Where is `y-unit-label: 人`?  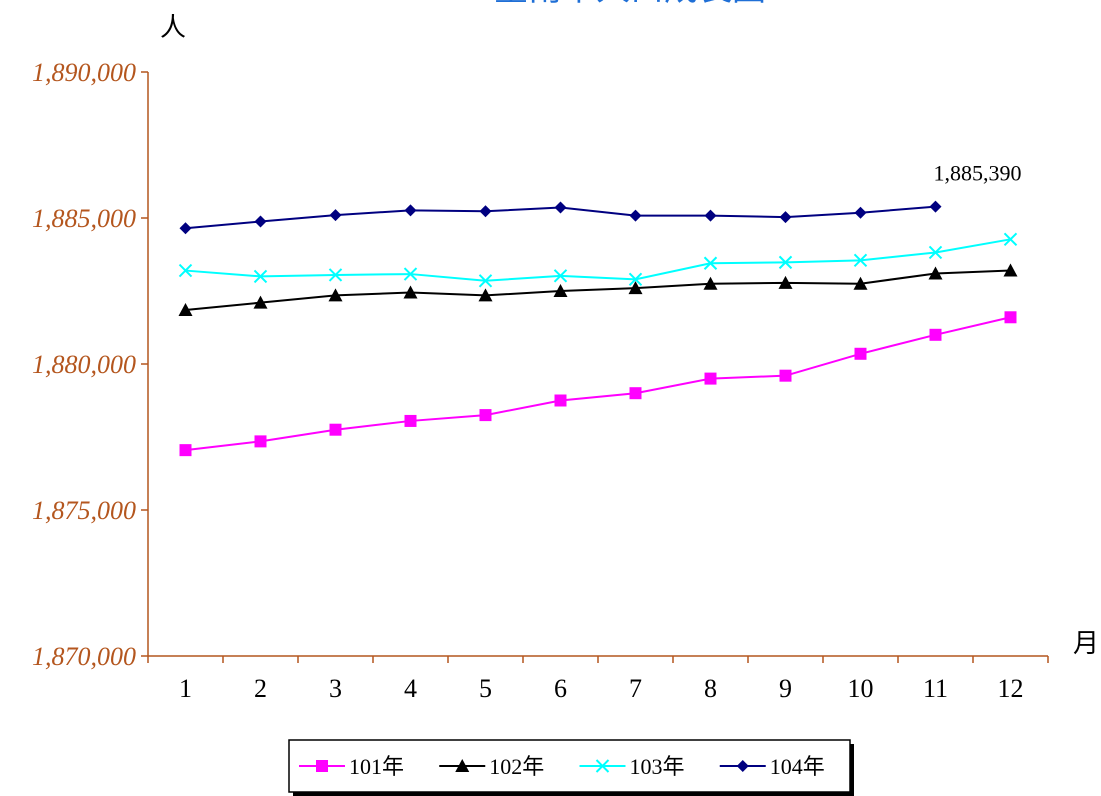
y-unit-label: 人 is located at coordinates (173, 28).